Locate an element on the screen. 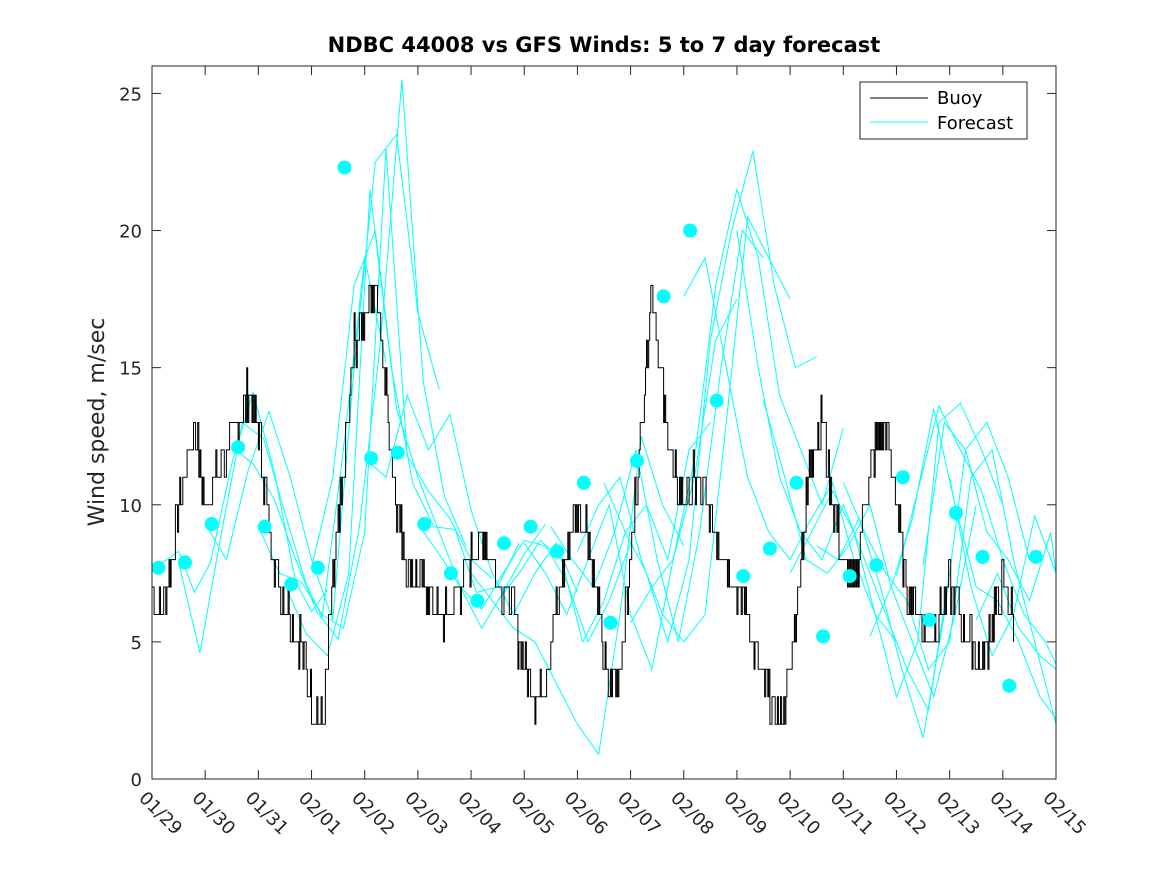  legend-box is located at coordinates (943, 110).